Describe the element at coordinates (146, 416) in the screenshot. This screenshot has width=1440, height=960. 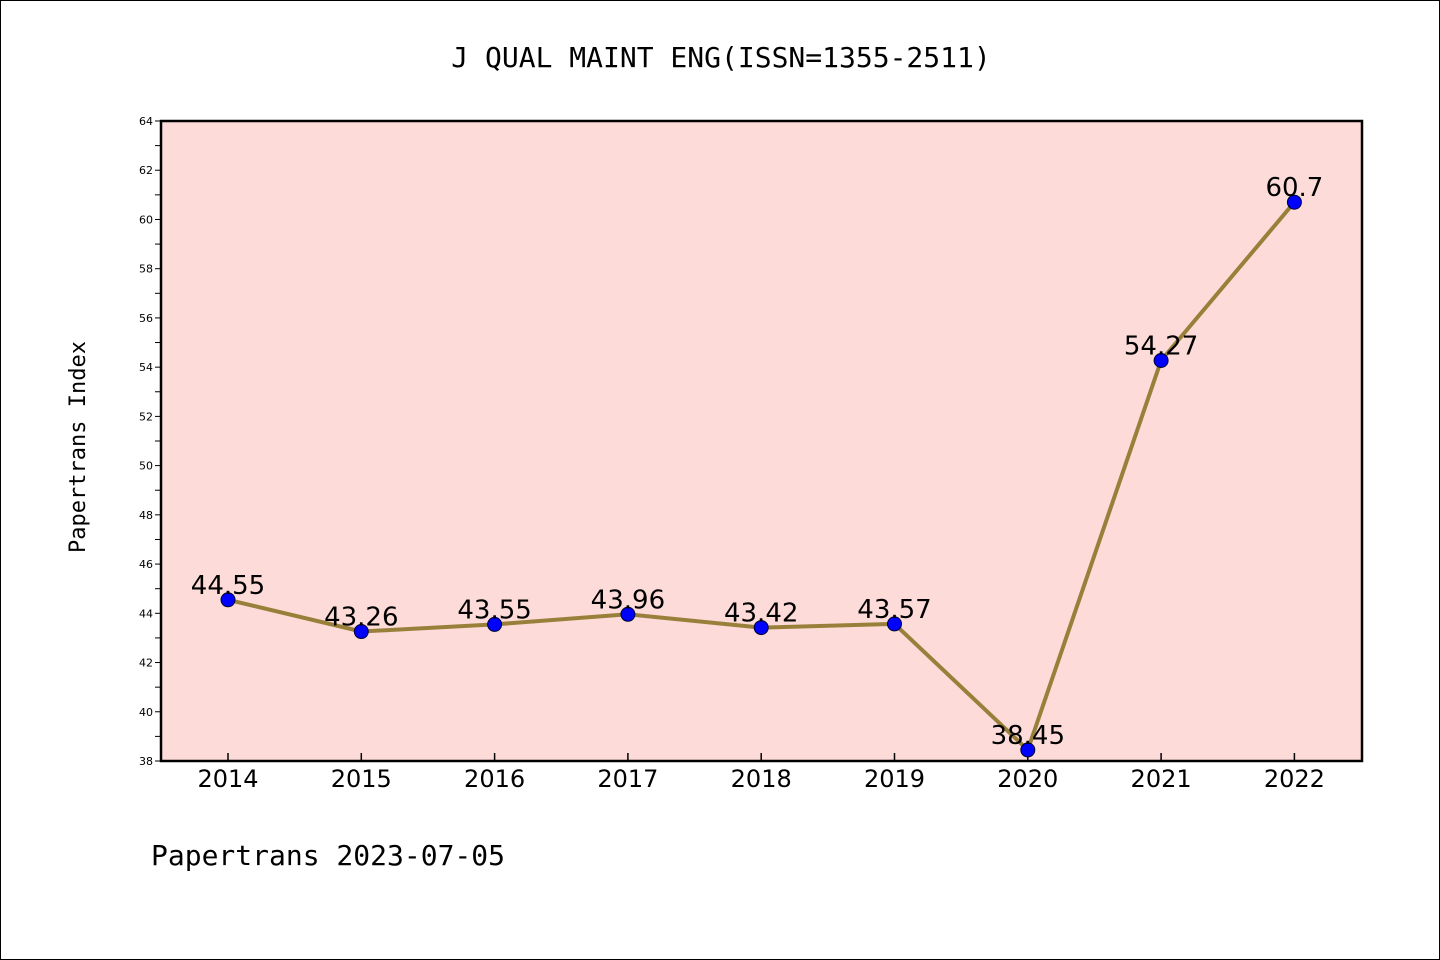
I see `y-tick-label: 52` at that location.